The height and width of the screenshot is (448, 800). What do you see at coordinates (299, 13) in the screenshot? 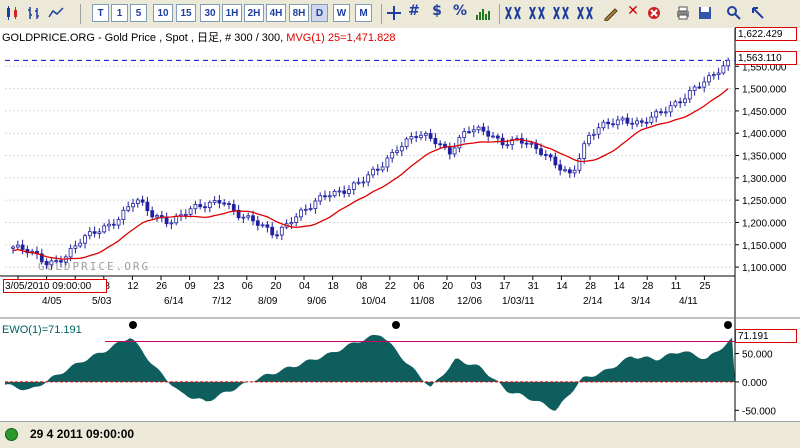
I see `period-button-8h: 8H` at bounding box center [299, 13].